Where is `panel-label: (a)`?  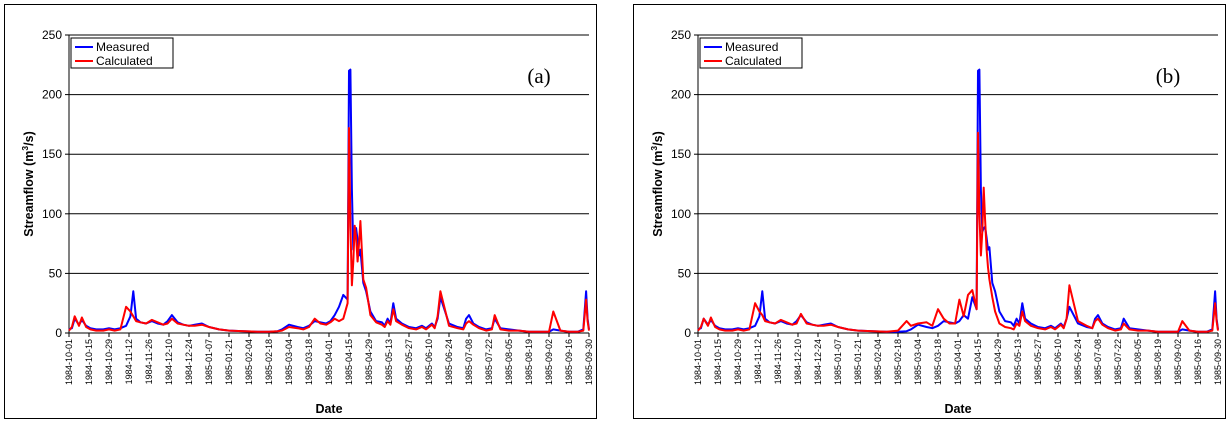
panel-label: (a) is located at coordinates (538, 76).